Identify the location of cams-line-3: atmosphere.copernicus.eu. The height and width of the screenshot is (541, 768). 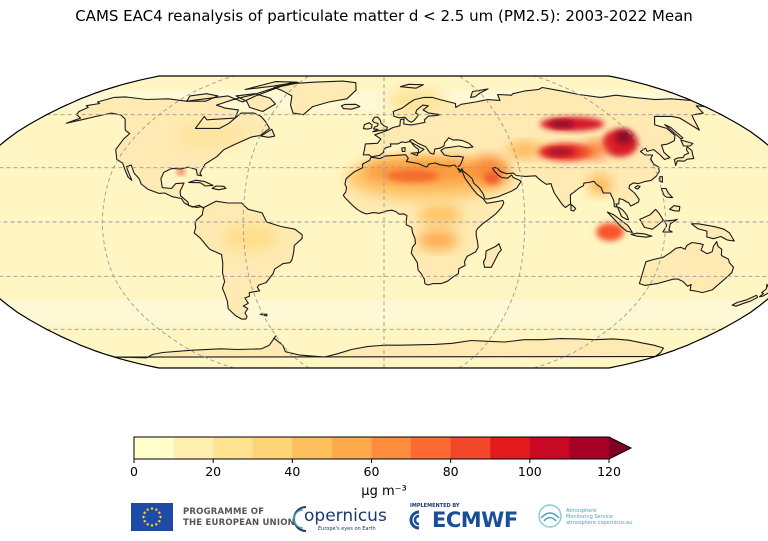
(599, 523).